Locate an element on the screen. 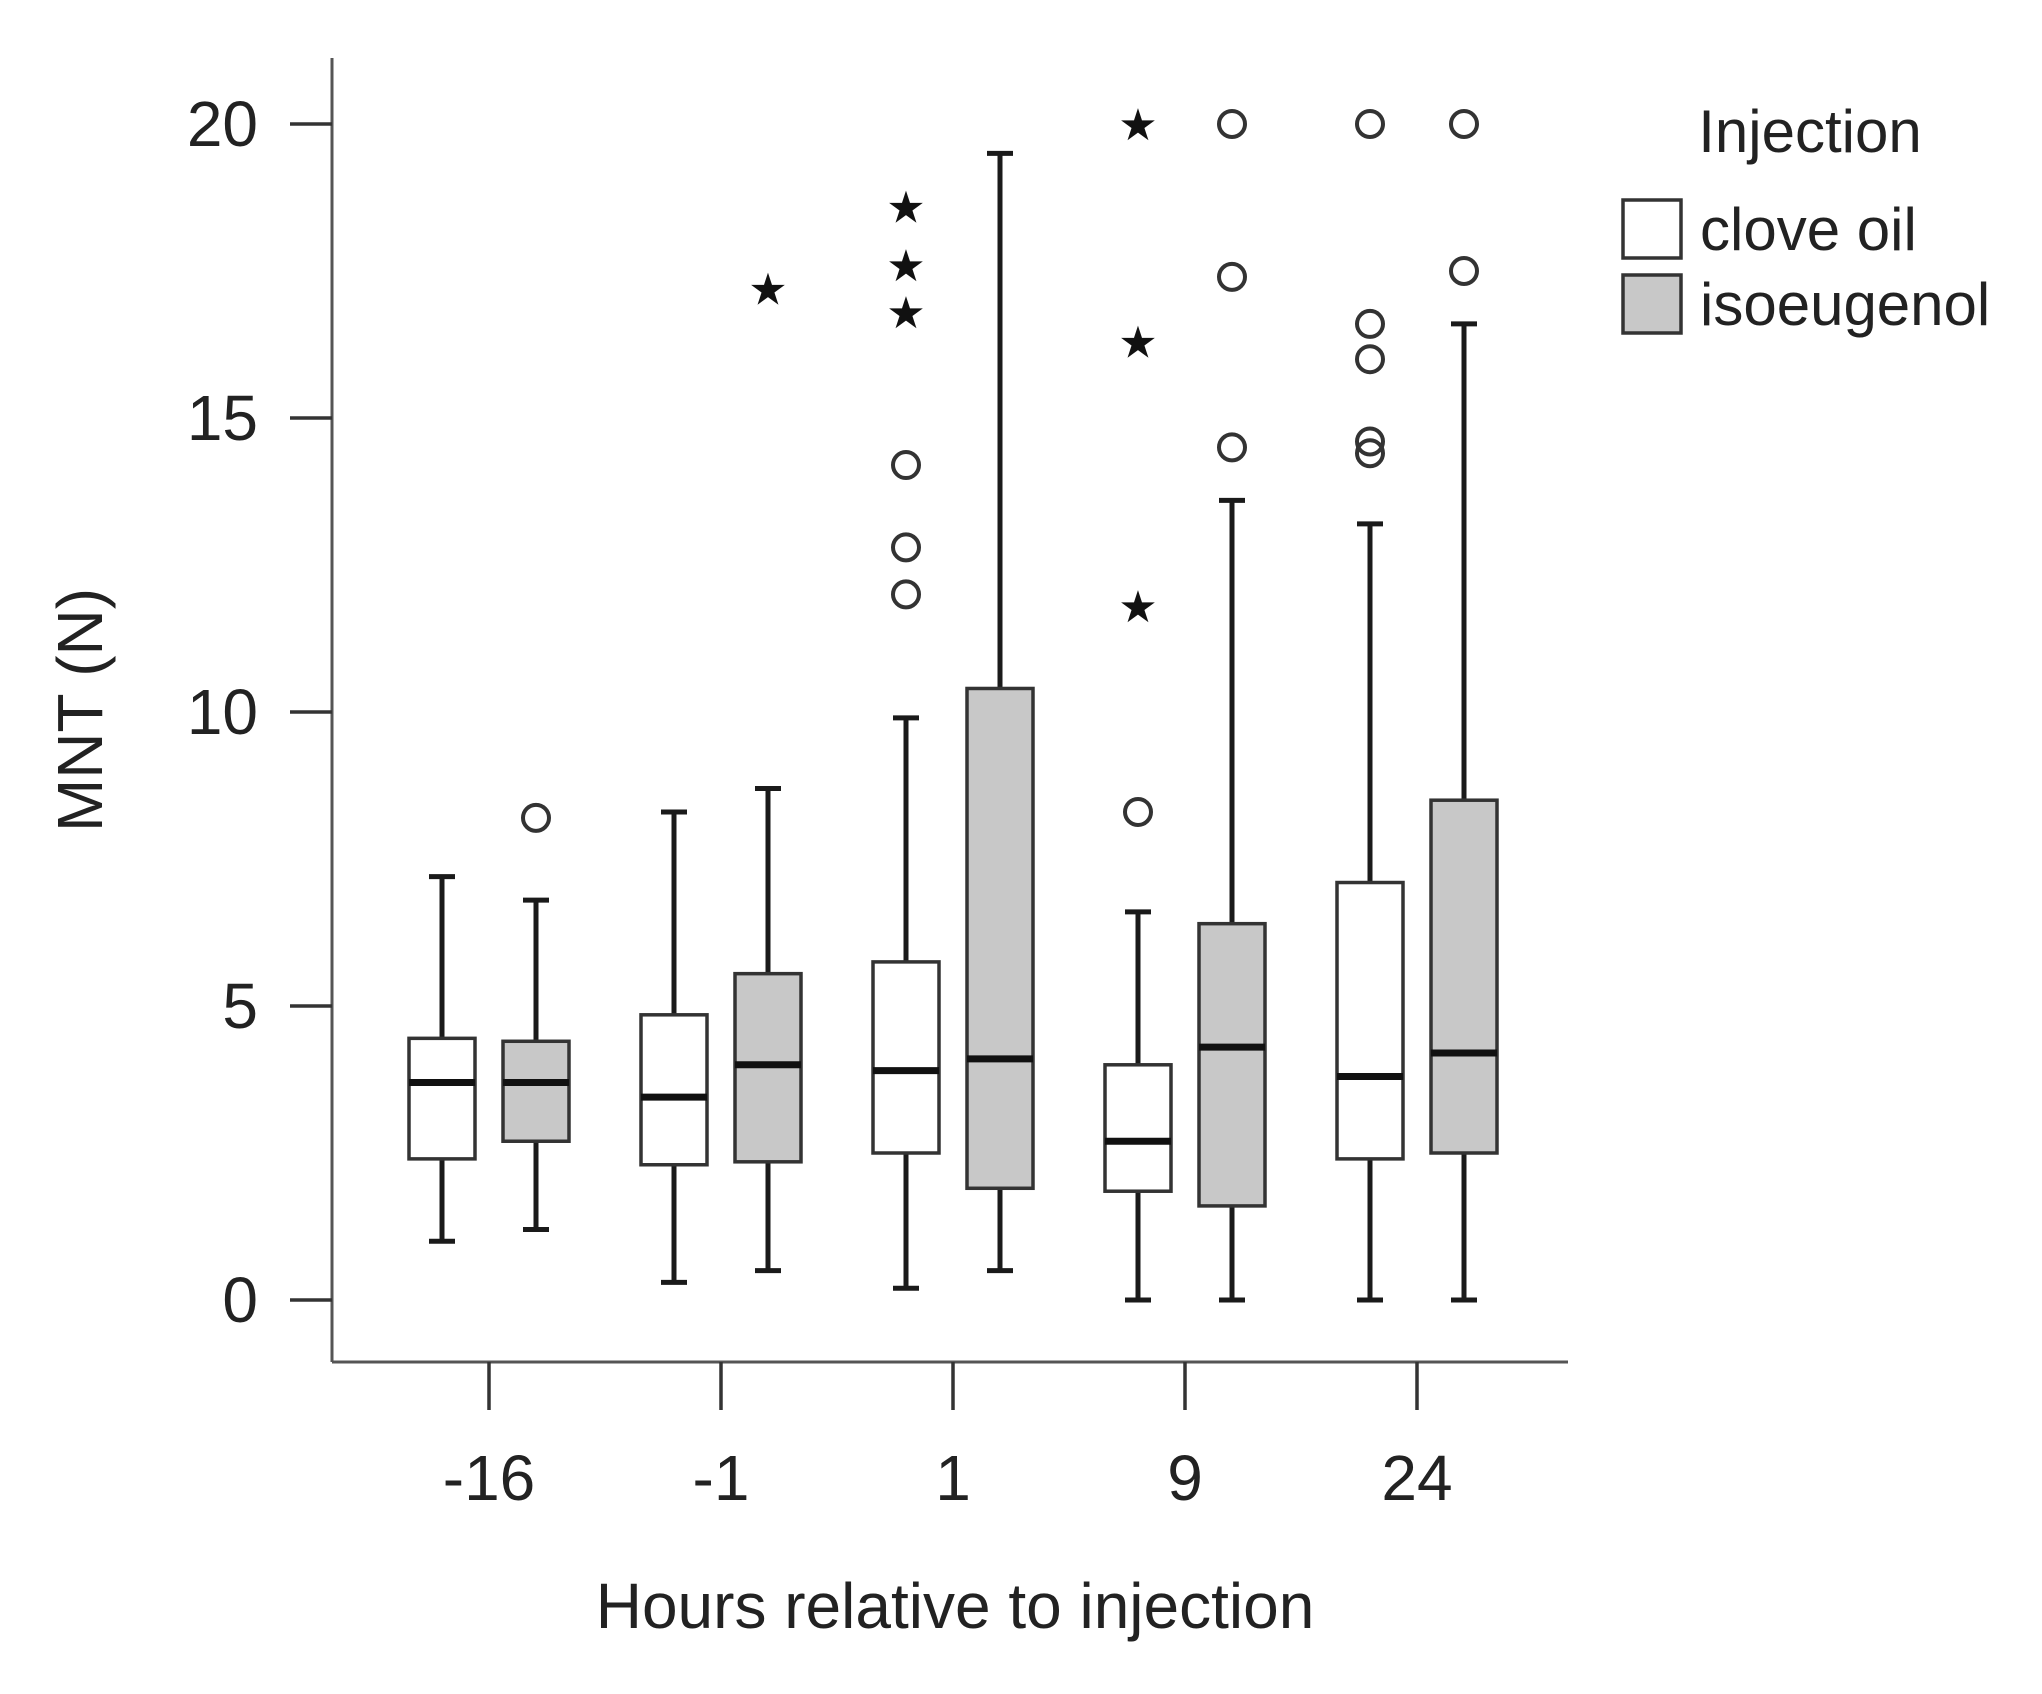 The image size is (2042, 1694). box-group-clove-oil--16 is located at coordinates (442, 1059).